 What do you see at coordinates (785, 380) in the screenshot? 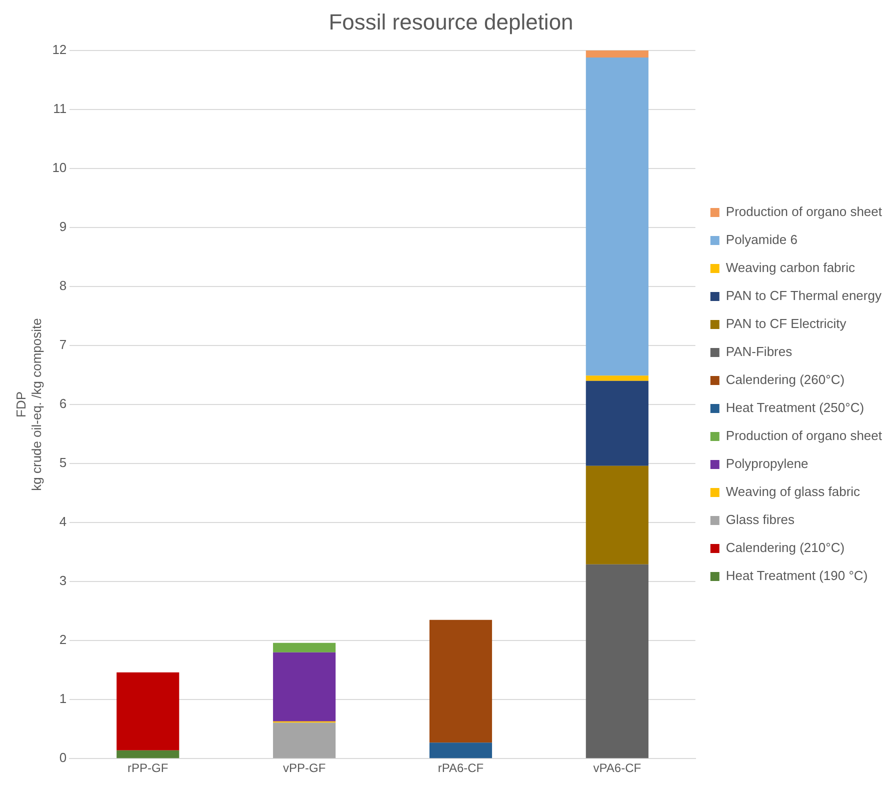
I see `legend-label: Calendering (260°C)` at bounding box center [785, 380].